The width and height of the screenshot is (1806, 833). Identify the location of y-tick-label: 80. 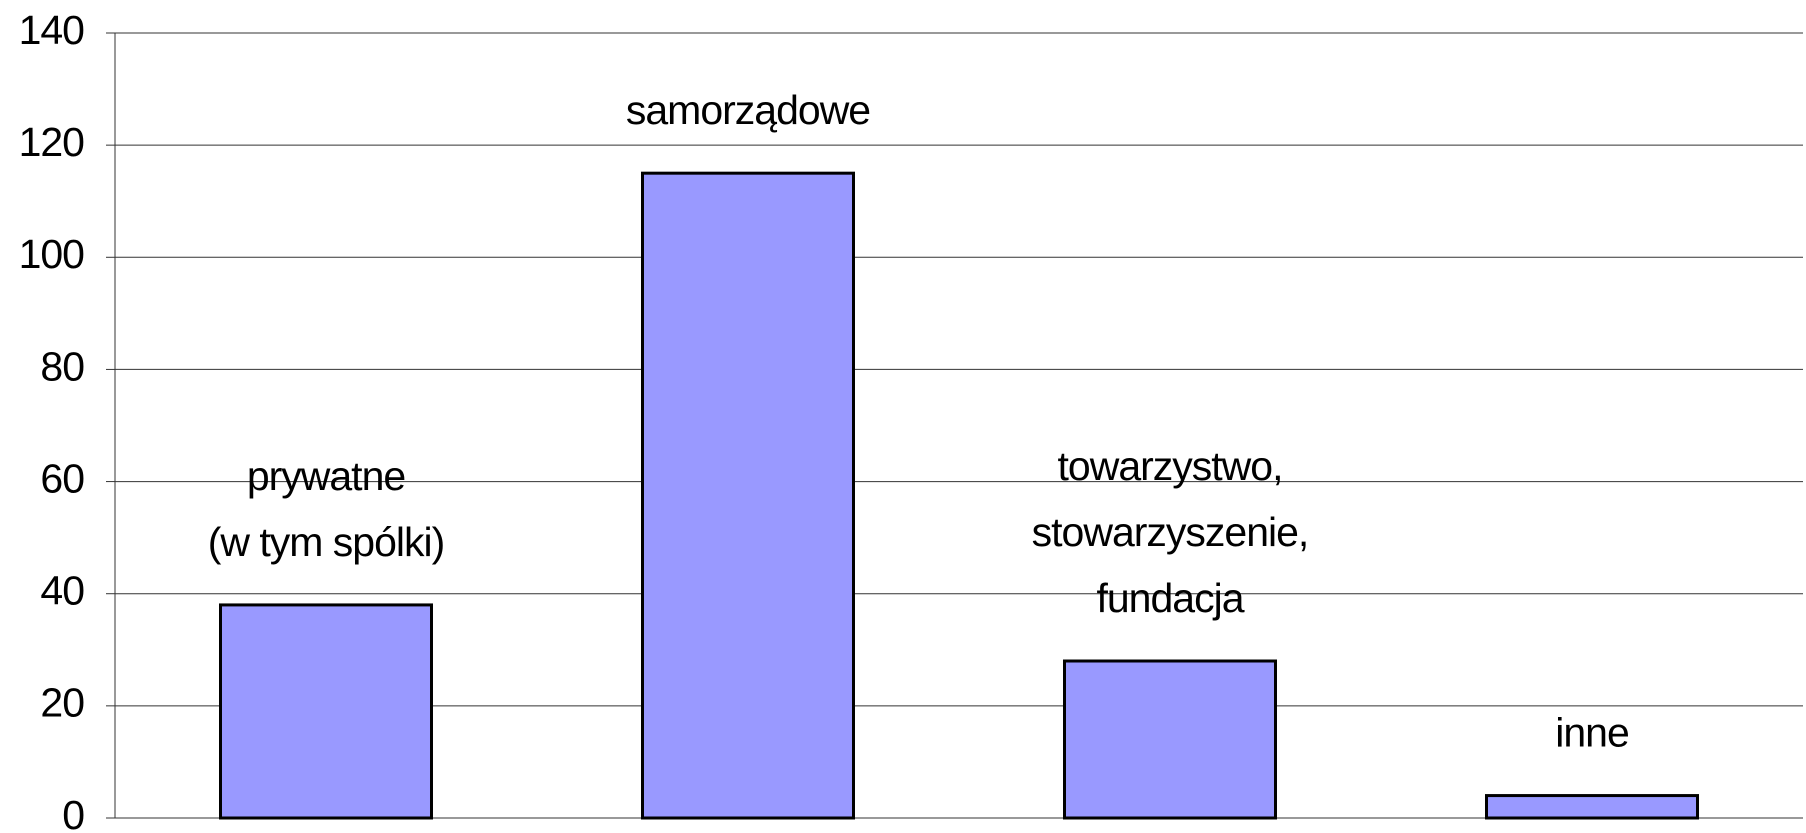
(62, 366).